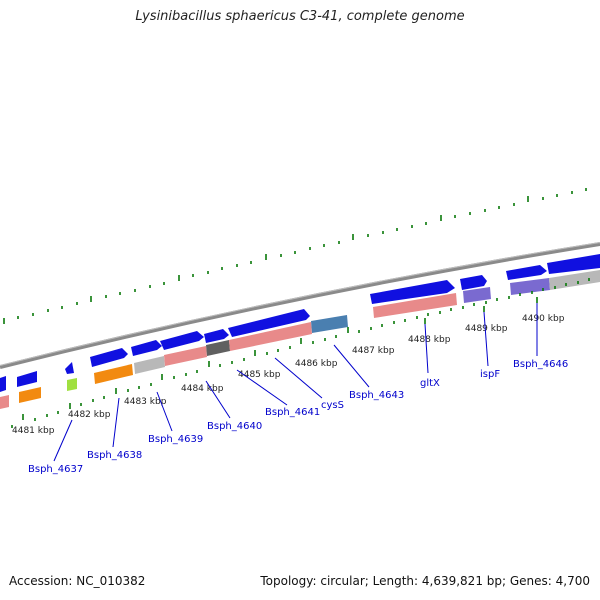 Image resolution: width=600 pixels, height=600 pixels. What do you see at coordinates (429, 340) in the screenshot?
I see `kbp-tick-label: 4488 kbp` at bounding box center [429, 340].